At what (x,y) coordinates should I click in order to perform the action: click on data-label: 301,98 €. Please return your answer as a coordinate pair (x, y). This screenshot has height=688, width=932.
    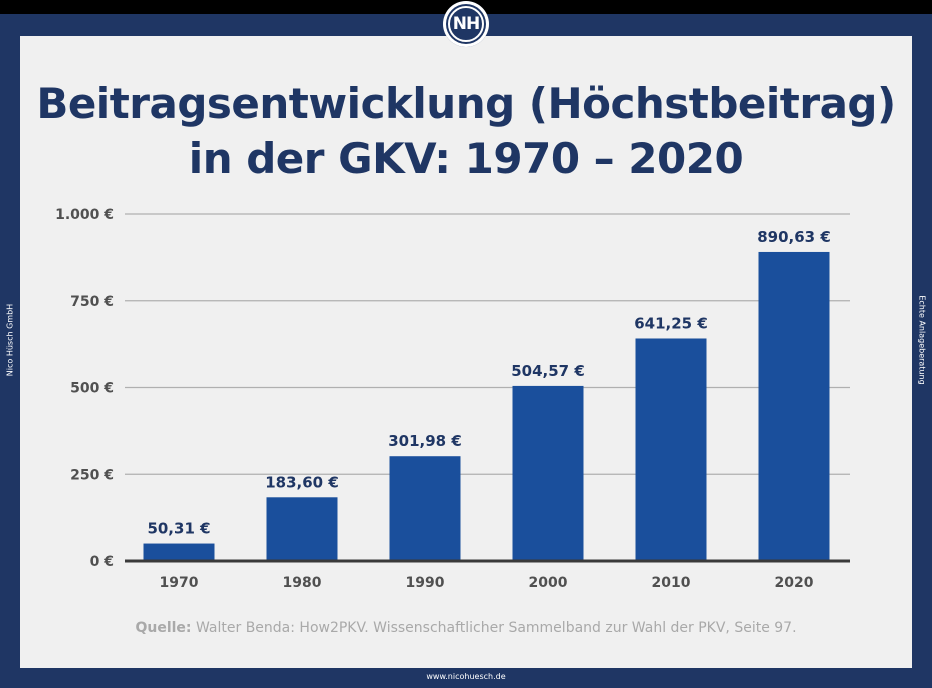
    Looking at the image, I should click on (425, 441).